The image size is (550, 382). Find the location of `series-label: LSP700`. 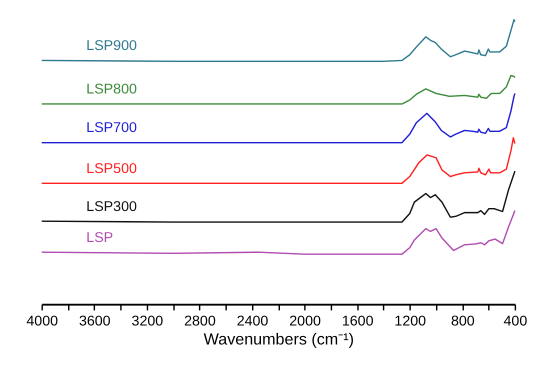

series-label: LSP700 is located at coordinates (111, 128).